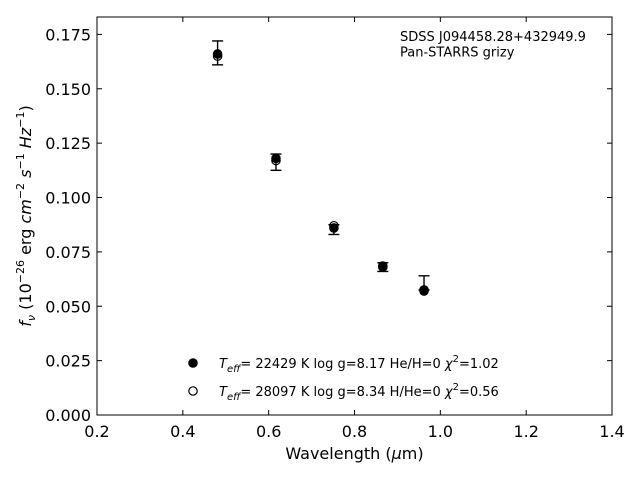  What do you see at coordinates (359, 364) in the screenshot?
I see `legend-label: Teff= 22429 K log g=8.17 He/H=0 χ2=1.02` at bounding box center [359, 364].